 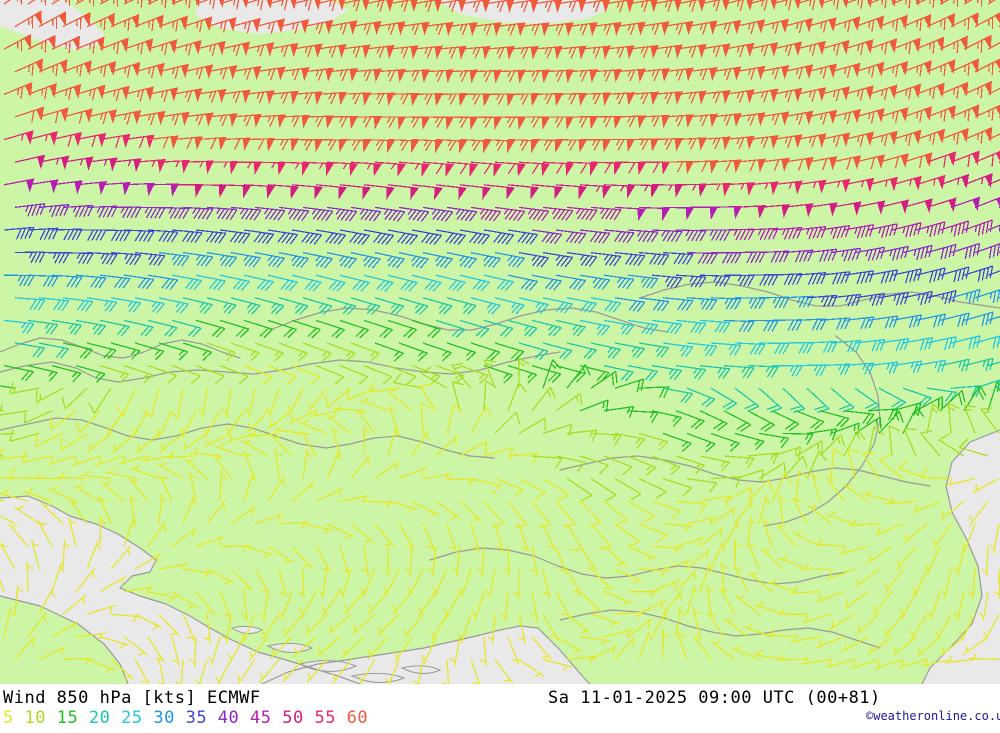 What do you see at coordinates (94, 718) in the screenshot?
I see `legend-entry-20: 20` at bounding box center [94, 718].